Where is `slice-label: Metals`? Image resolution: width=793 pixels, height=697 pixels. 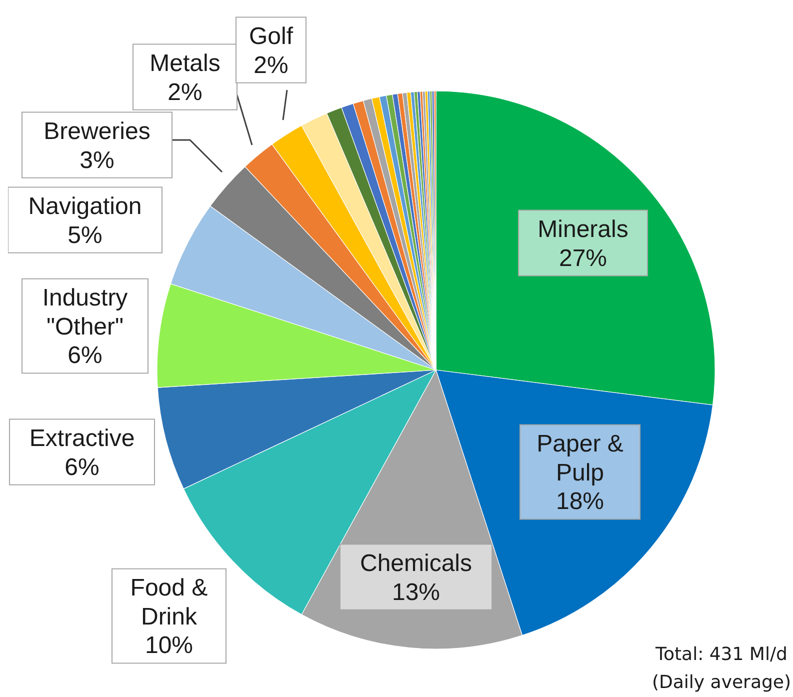
slice-label: Metals is located at coordinates (185, 63).